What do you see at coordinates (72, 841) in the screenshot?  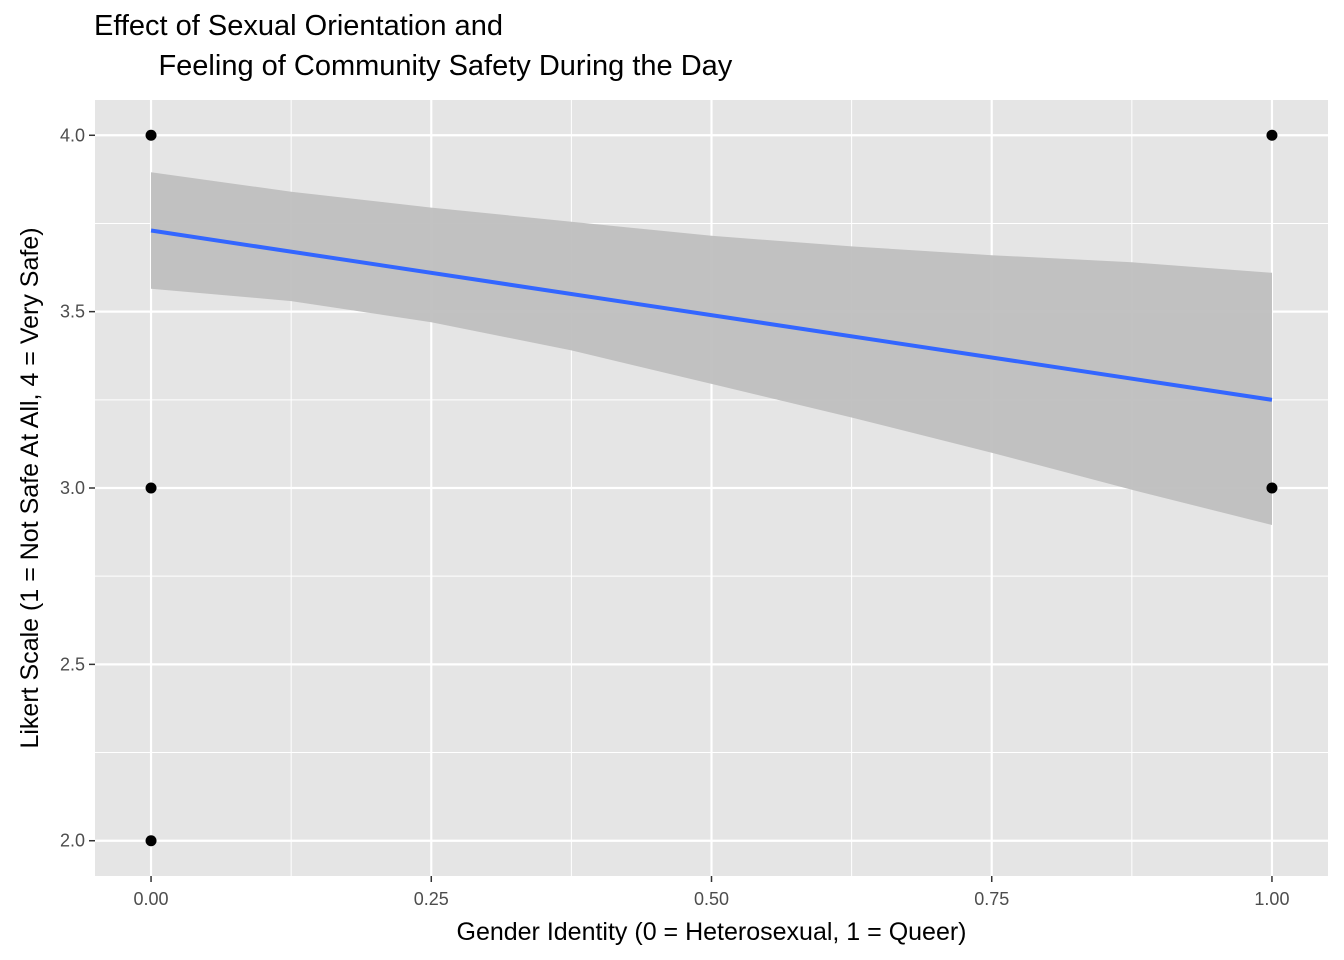 I see `y-tick-label: 2.0` at bounding box center [72, 841].